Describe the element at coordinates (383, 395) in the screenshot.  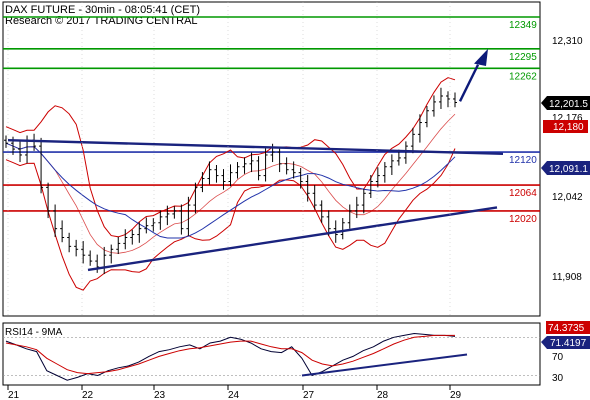
I see `x-tick-label: 28` at that location.